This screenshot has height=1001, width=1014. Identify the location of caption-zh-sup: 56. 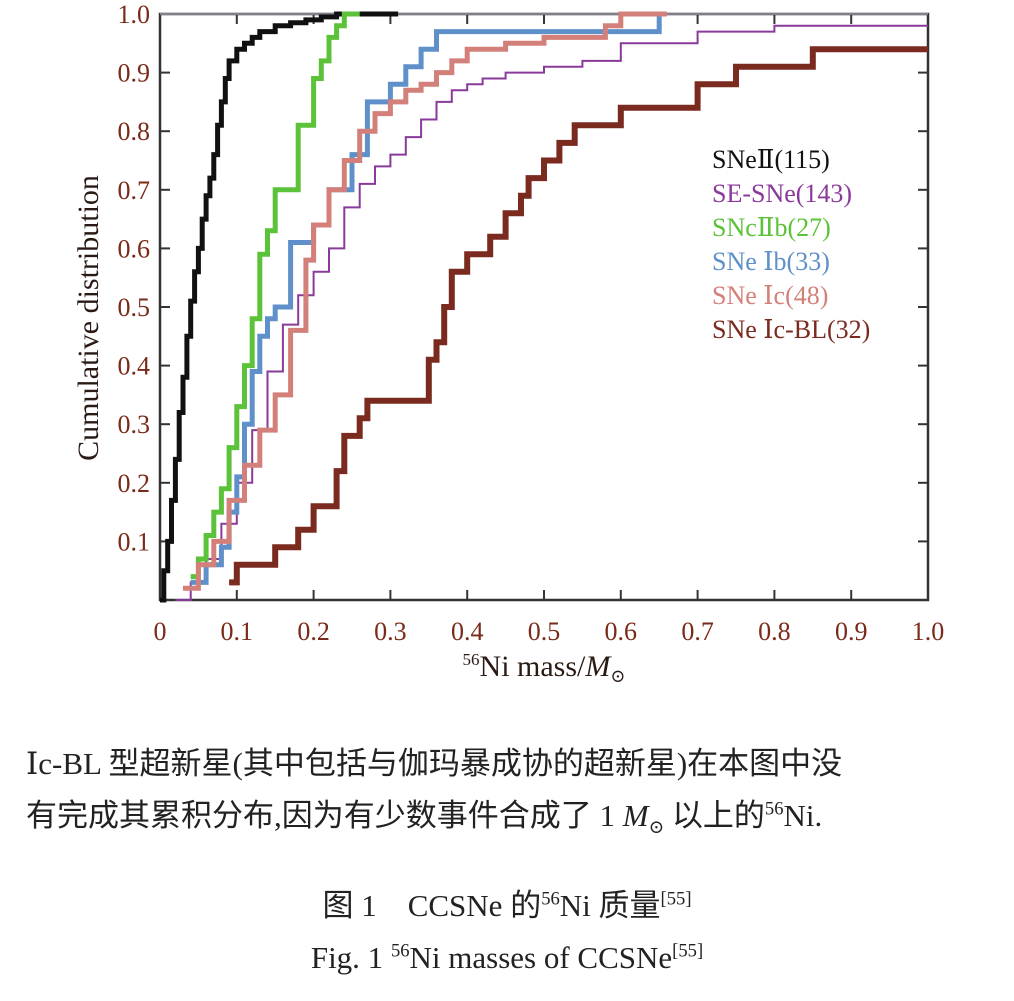
(550, 899).